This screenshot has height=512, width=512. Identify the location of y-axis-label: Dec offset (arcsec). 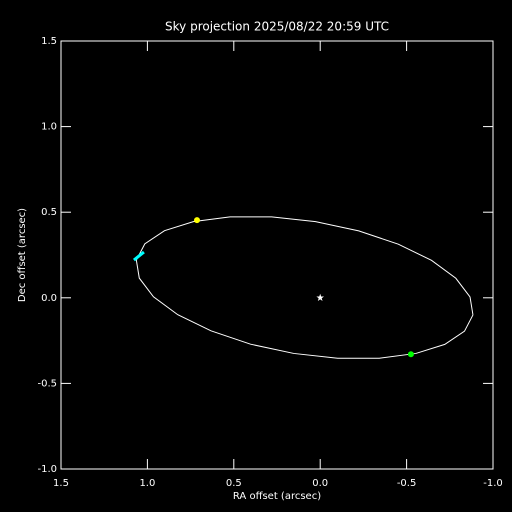
(22, 255).